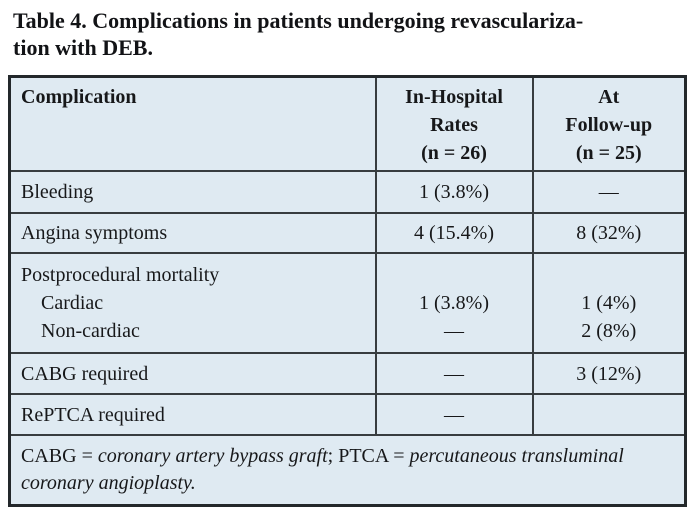 This screenshot has width=690, height=527. Describe the element at coordinates (609, 303) in the screenshot. I see `follow-up-value: 1 (4%) 2 (8%)` at that location.